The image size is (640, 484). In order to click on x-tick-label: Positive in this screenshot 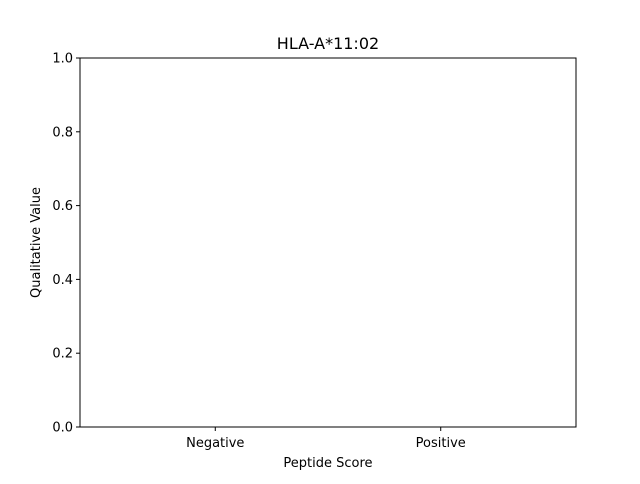, I will do `click(441, 443)`.